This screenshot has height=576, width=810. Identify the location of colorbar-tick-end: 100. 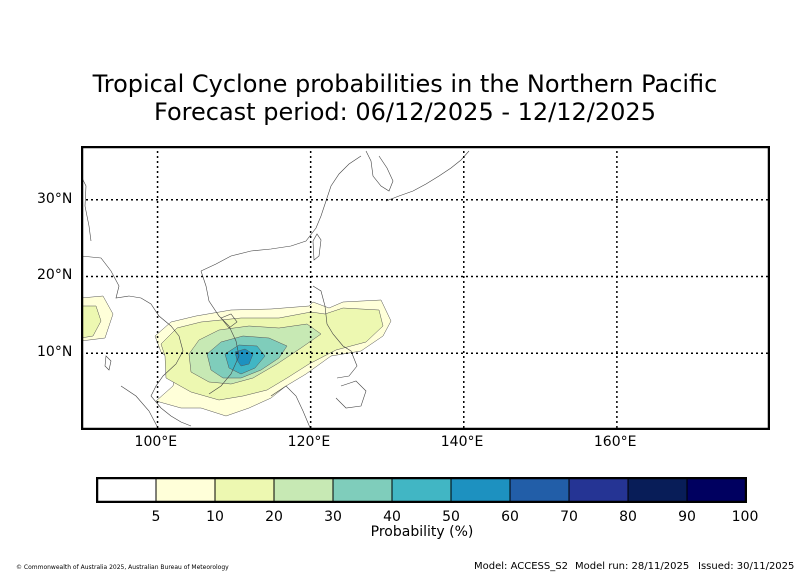
(745, 517).